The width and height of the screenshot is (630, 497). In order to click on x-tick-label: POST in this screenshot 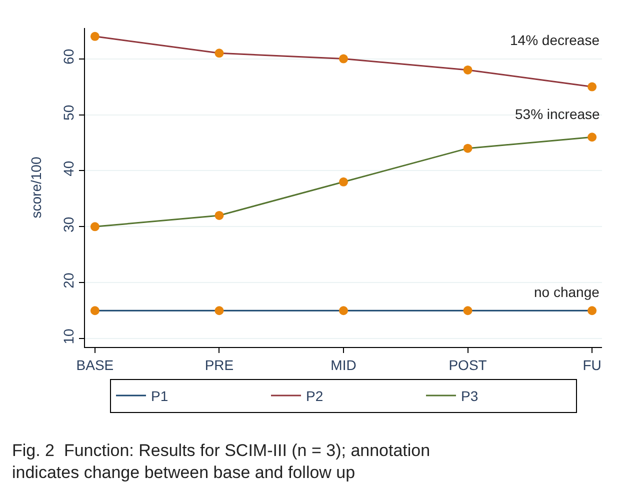, I will do `click(468, 364)`.